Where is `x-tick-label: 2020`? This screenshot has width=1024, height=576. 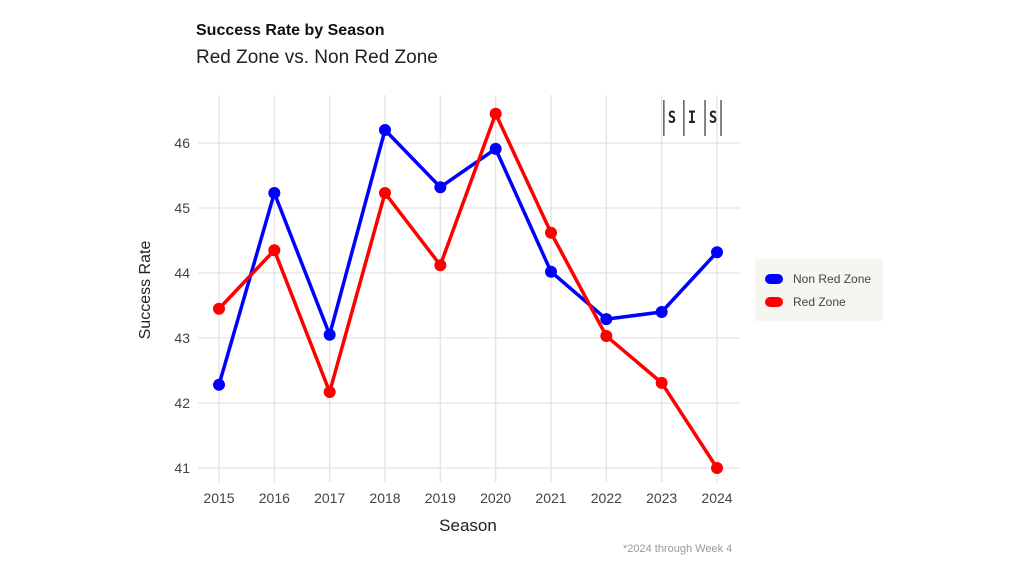 x-tick-label: 2020 is located at coordinates (495, 498).